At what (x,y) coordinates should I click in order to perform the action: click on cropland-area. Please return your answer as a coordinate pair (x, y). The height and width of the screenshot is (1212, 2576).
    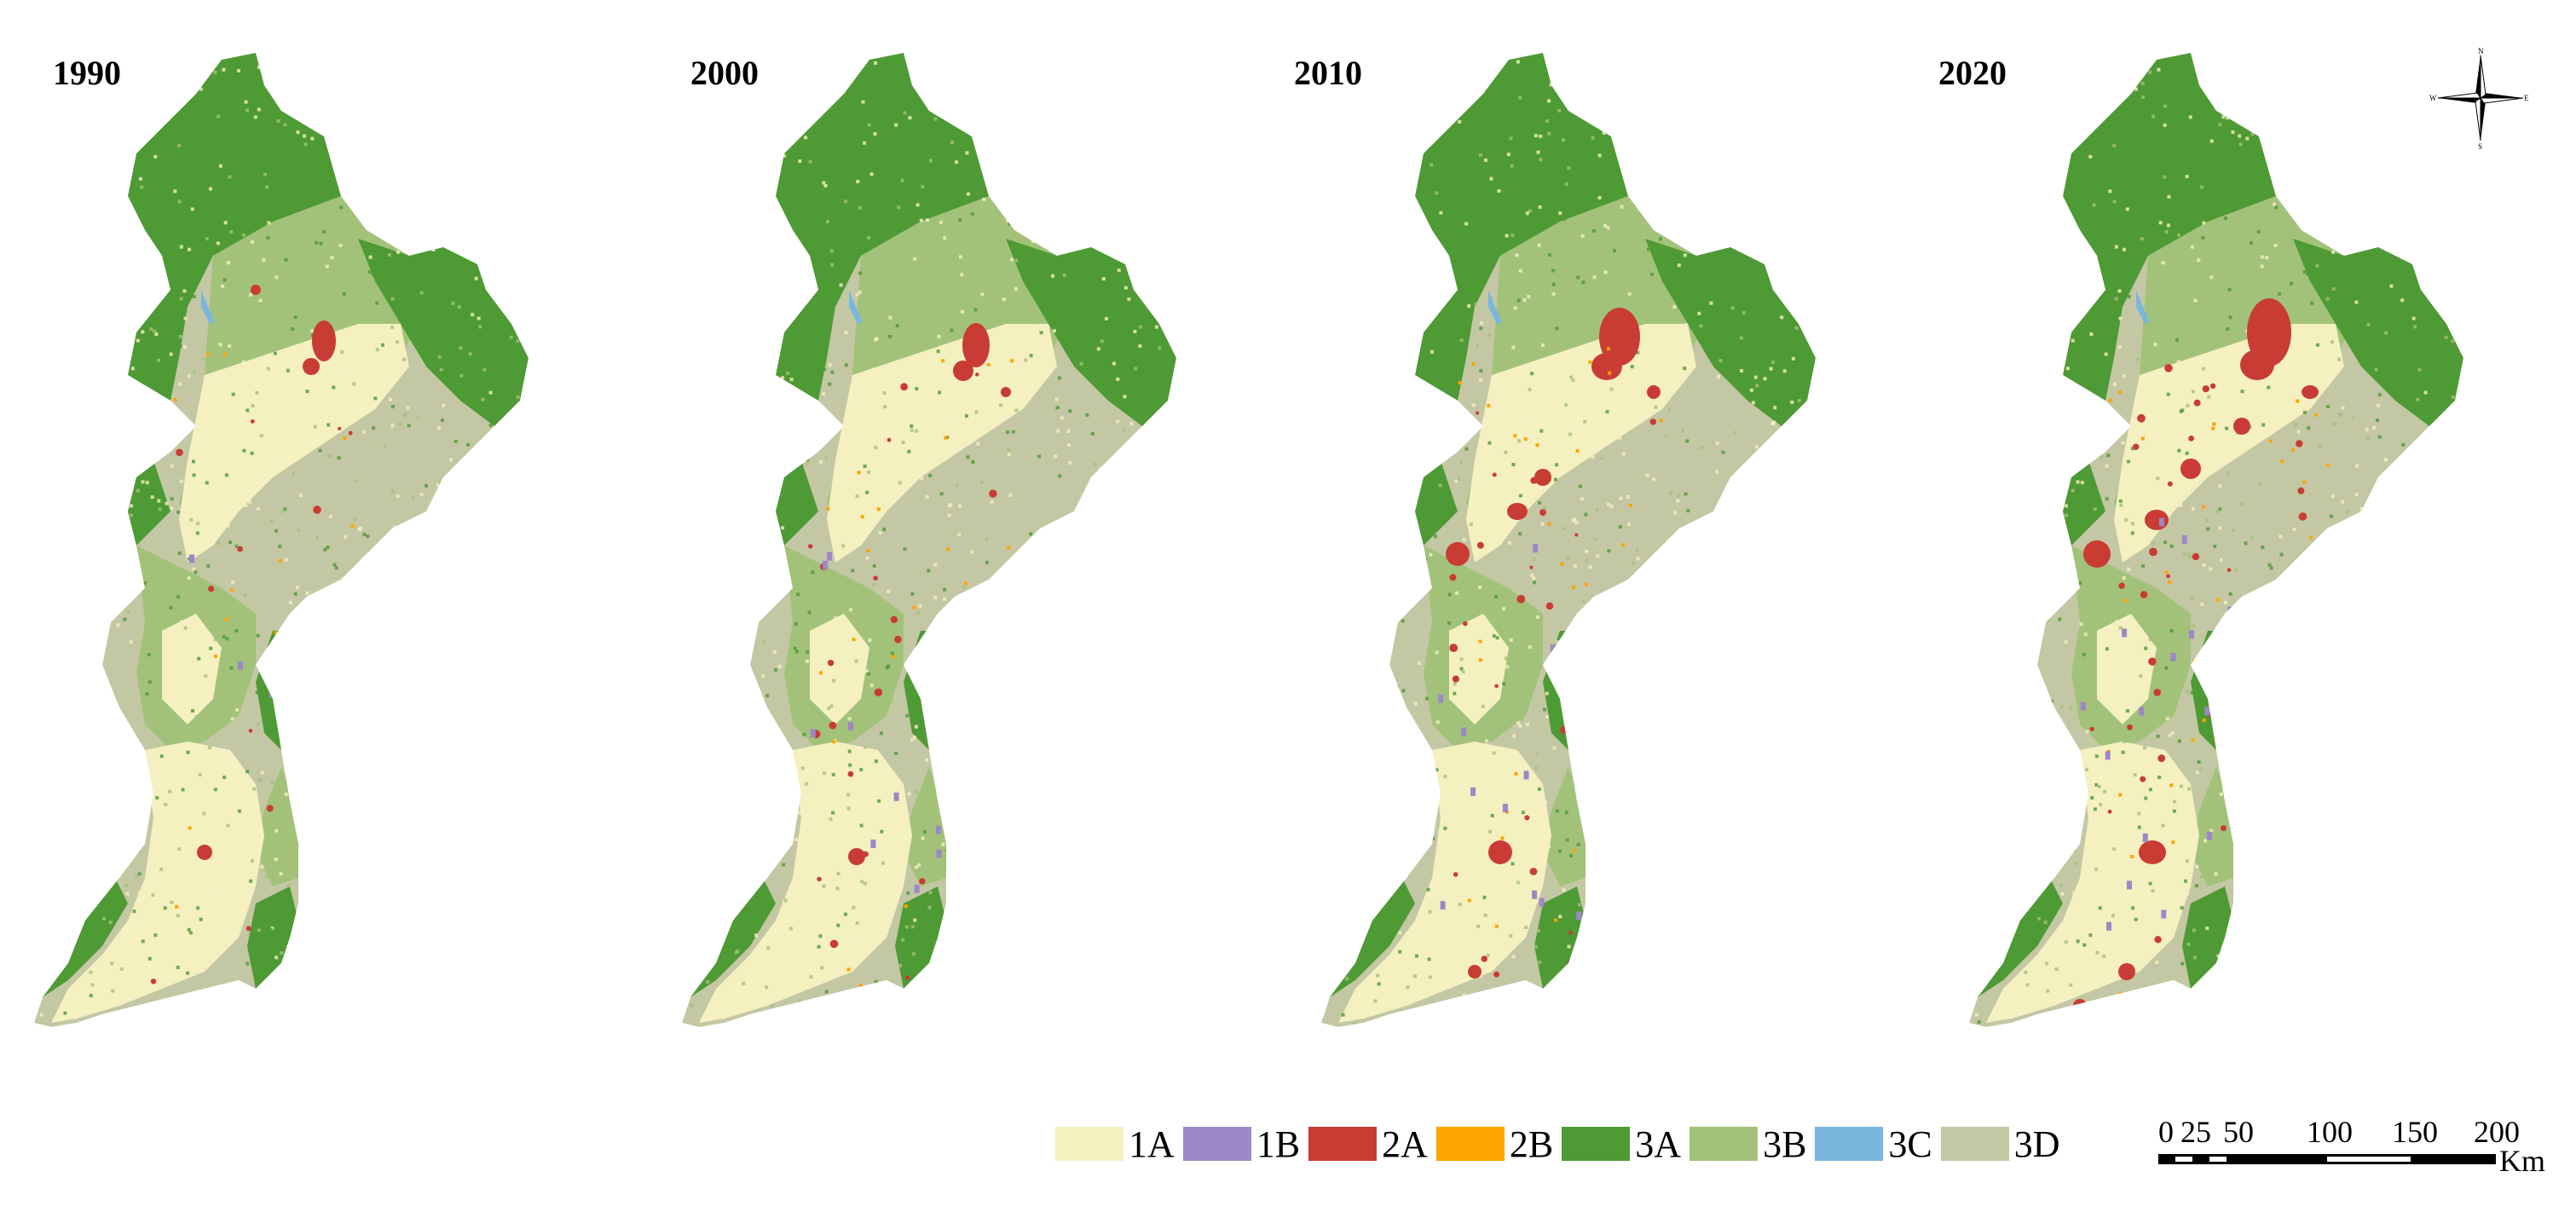
    Looking at the image, I should click on (2092, 883).